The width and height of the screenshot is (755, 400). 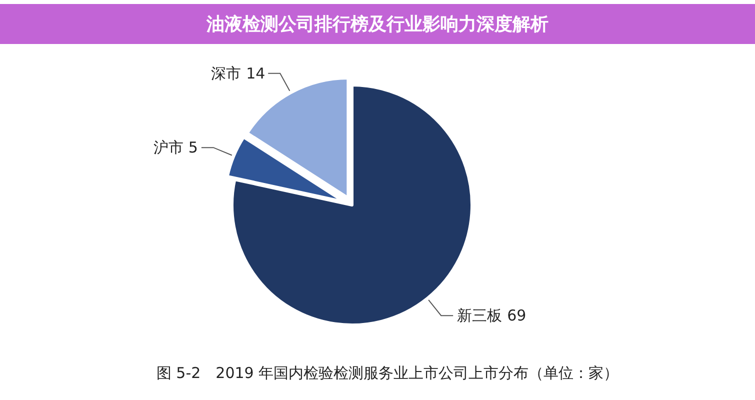 I want to click on data-label: 5, so click(x=193, y=147).